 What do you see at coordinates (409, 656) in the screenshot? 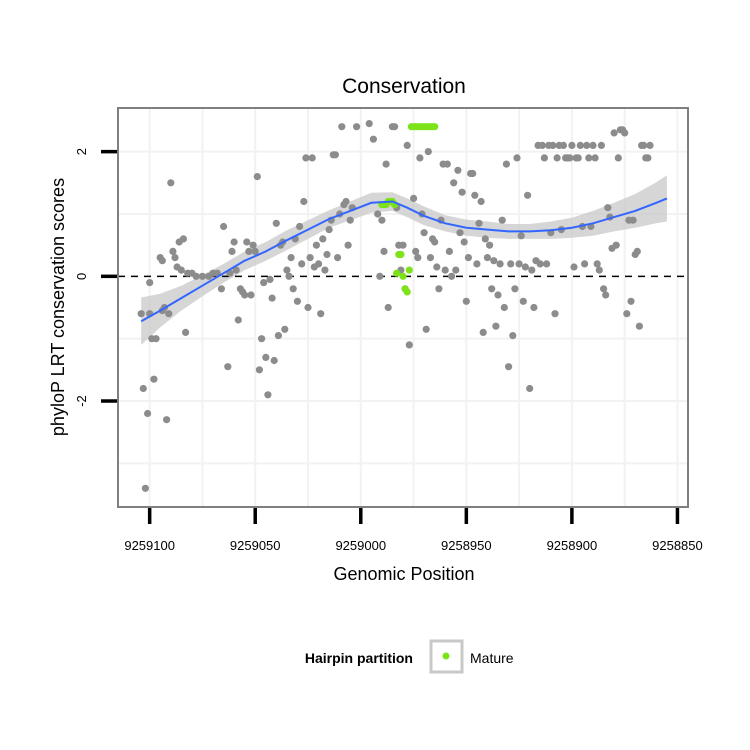
I see `legend: Hairpin partition Mature` at bounding box center [409, 656].